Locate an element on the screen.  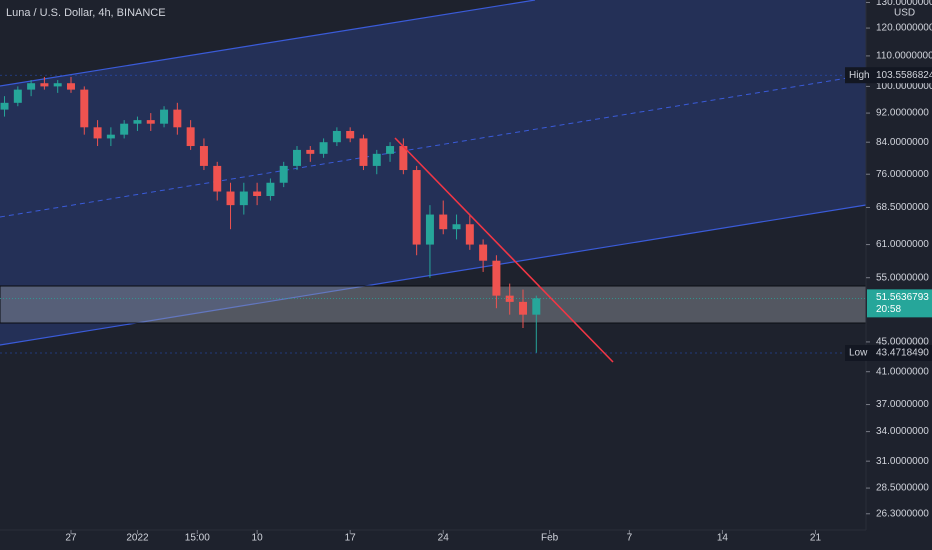
price-marker-name: High is located at coordinates (859, 75).